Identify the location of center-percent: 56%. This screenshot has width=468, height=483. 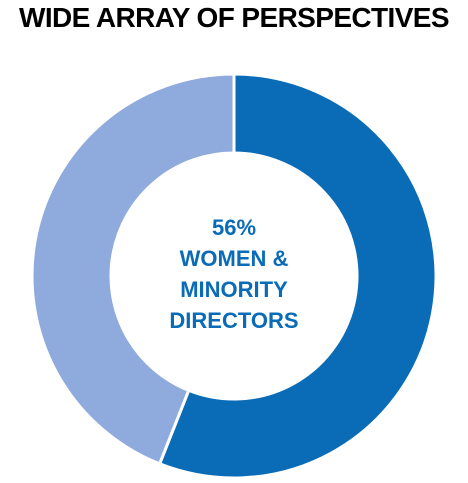
(234, 227).